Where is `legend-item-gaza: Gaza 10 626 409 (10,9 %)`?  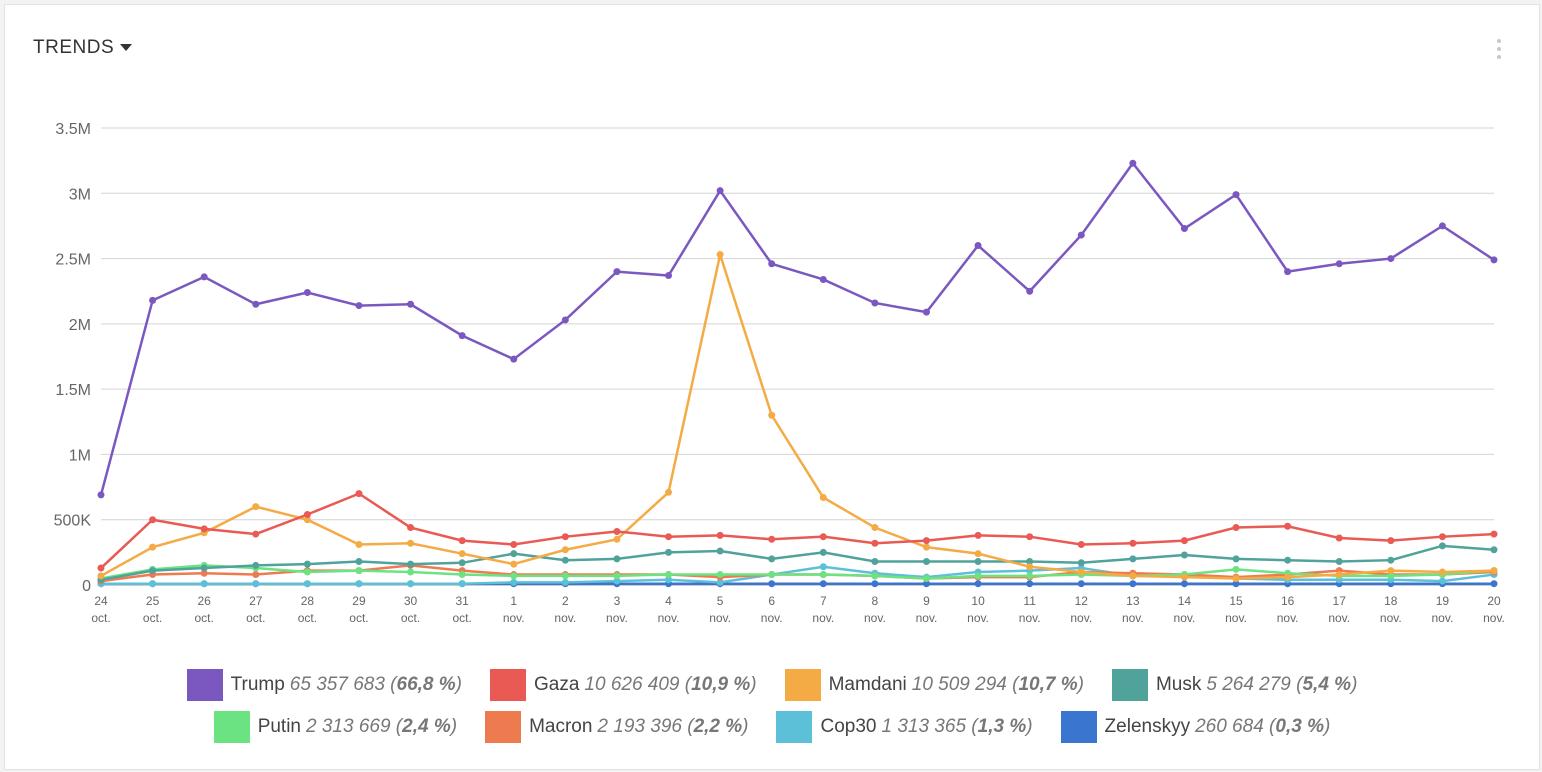 legend-item-gaza: Gaza 10 626 409 (10,9 %) is located at coordinates (623, 685).